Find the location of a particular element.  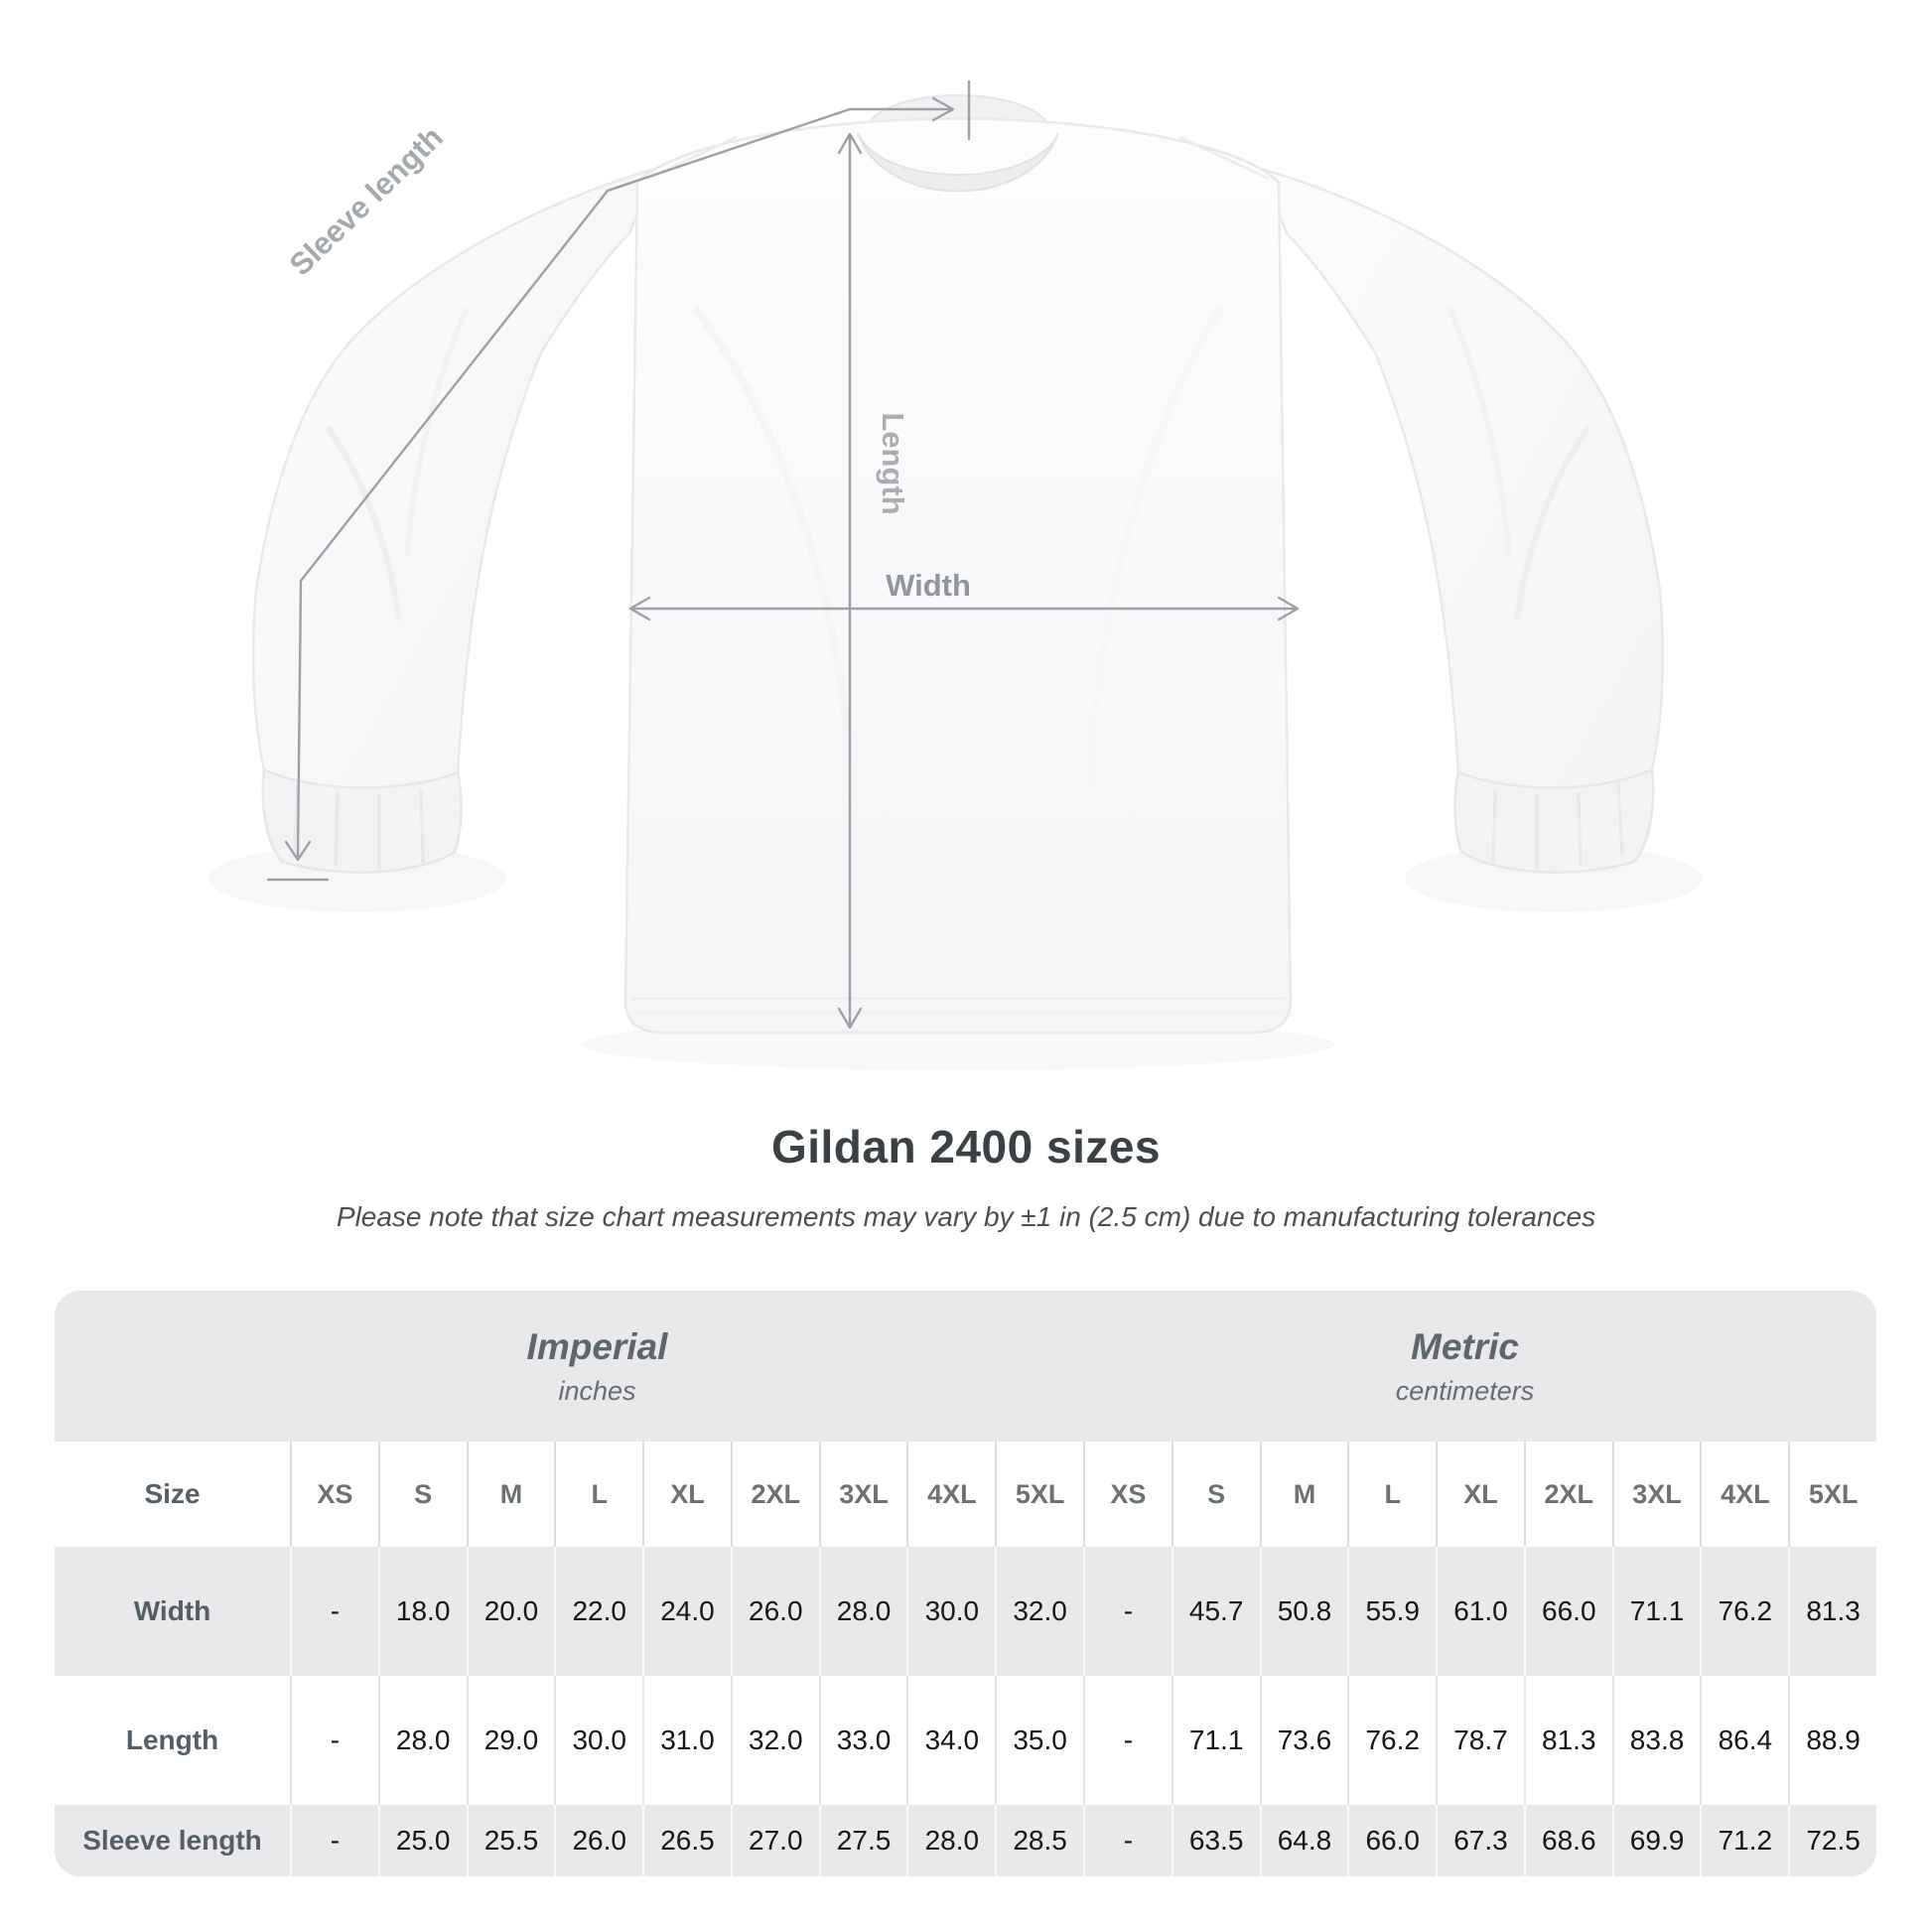

value-cell: 25.5 is located at coordinates (511, 1841).